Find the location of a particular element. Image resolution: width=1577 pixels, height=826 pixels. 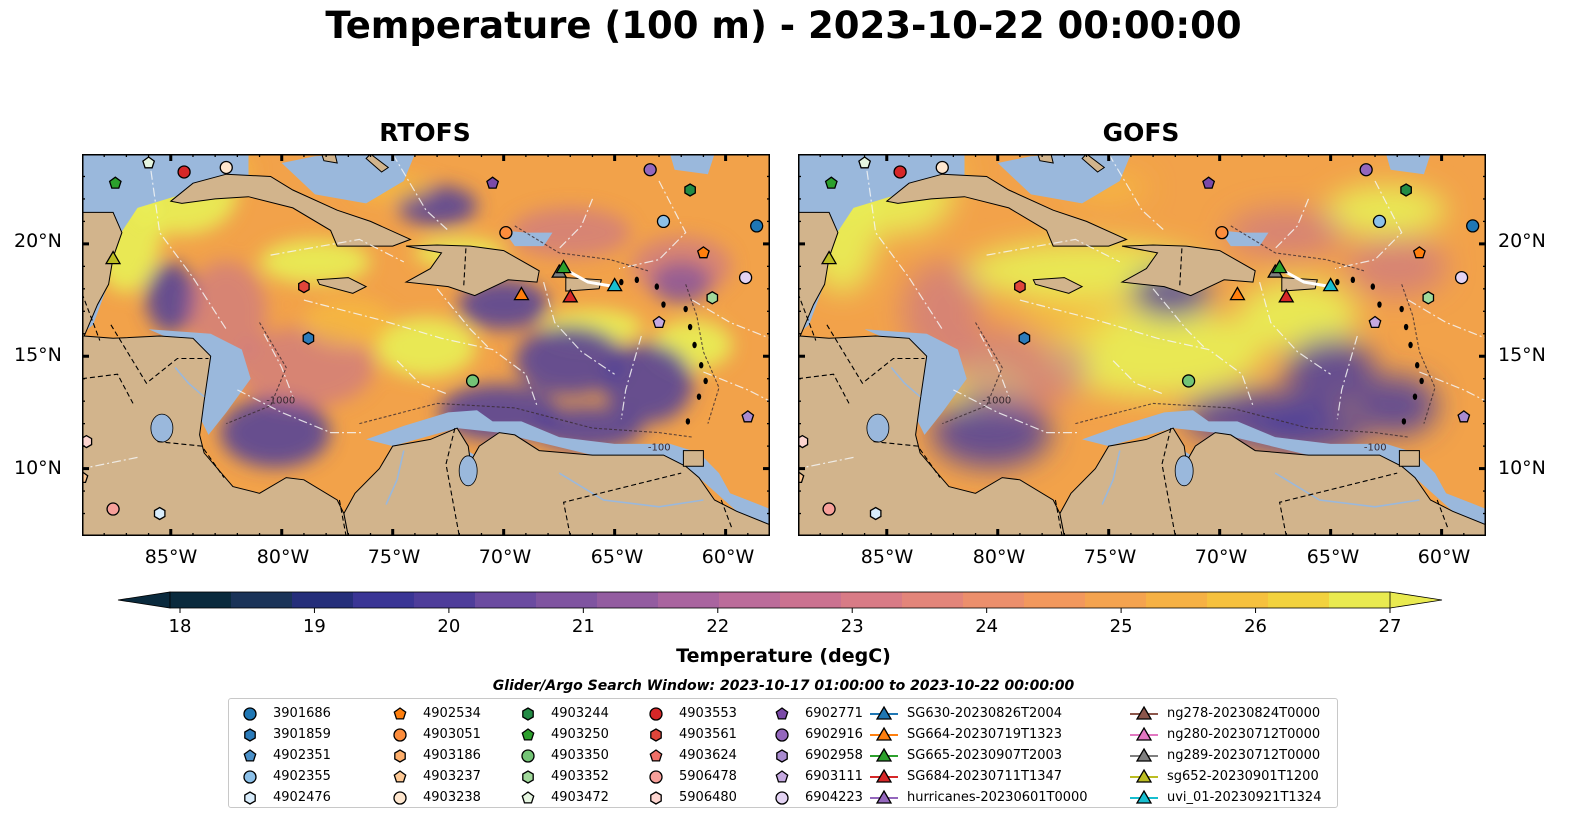

river is located at coordinates (1111, 477).